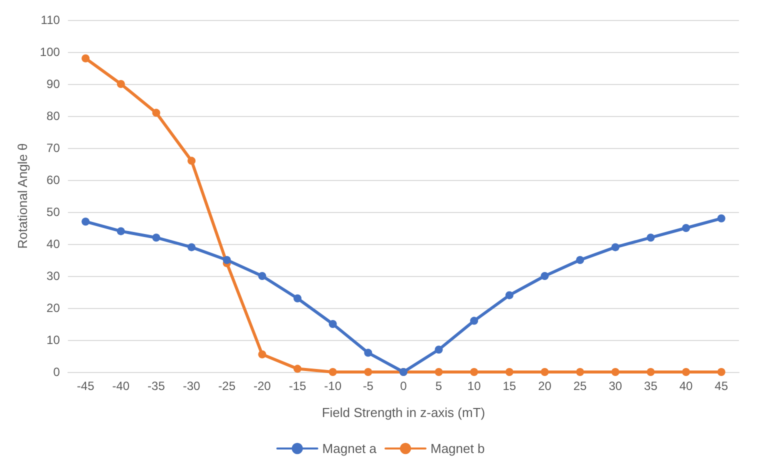  What do you see at coordinates (615, 386) in the screenshot?
I see `x-tick-label: 30` at bounding box center [615, 386].